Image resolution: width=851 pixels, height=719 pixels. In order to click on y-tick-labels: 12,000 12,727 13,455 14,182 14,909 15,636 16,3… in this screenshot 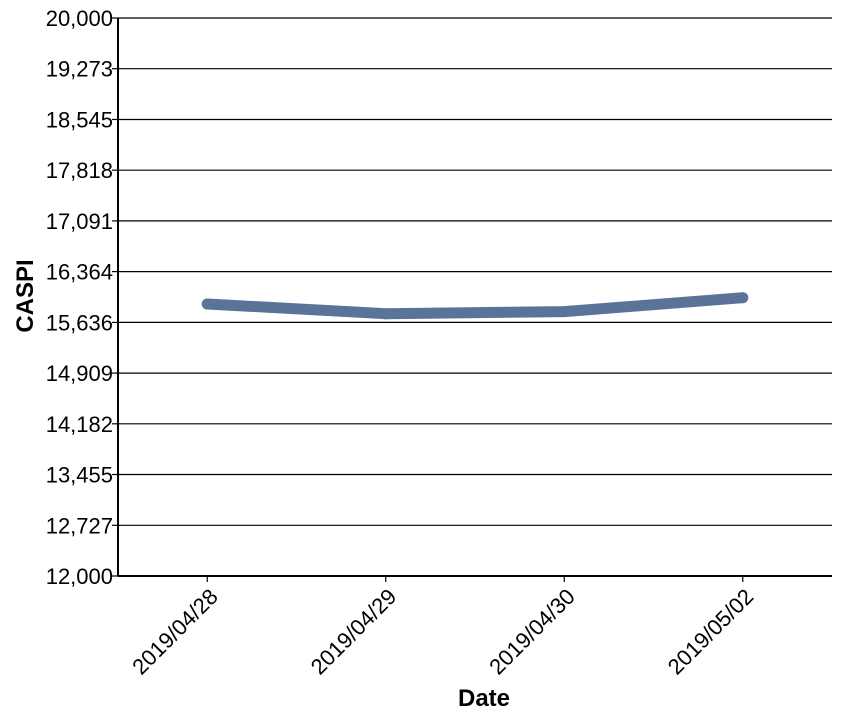, I will do `click(79, 297)`.